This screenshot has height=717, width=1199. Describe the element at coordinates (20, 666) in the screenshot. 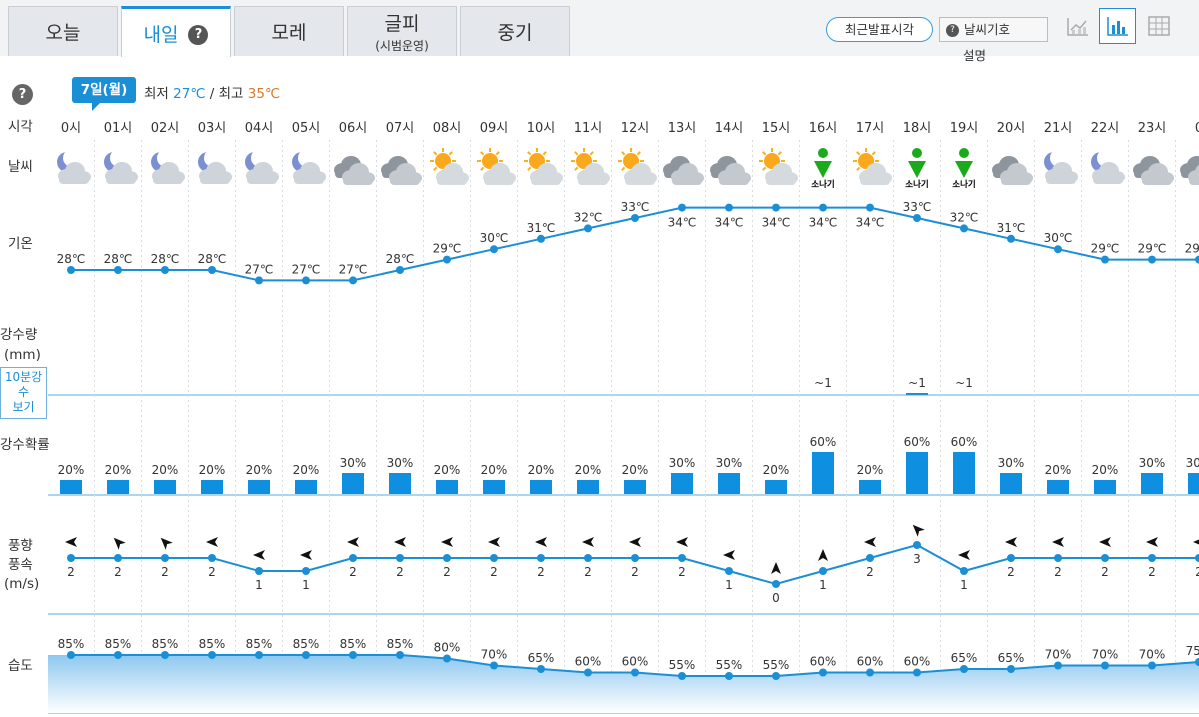

I see `row-label-humidity: 습도` at that location.